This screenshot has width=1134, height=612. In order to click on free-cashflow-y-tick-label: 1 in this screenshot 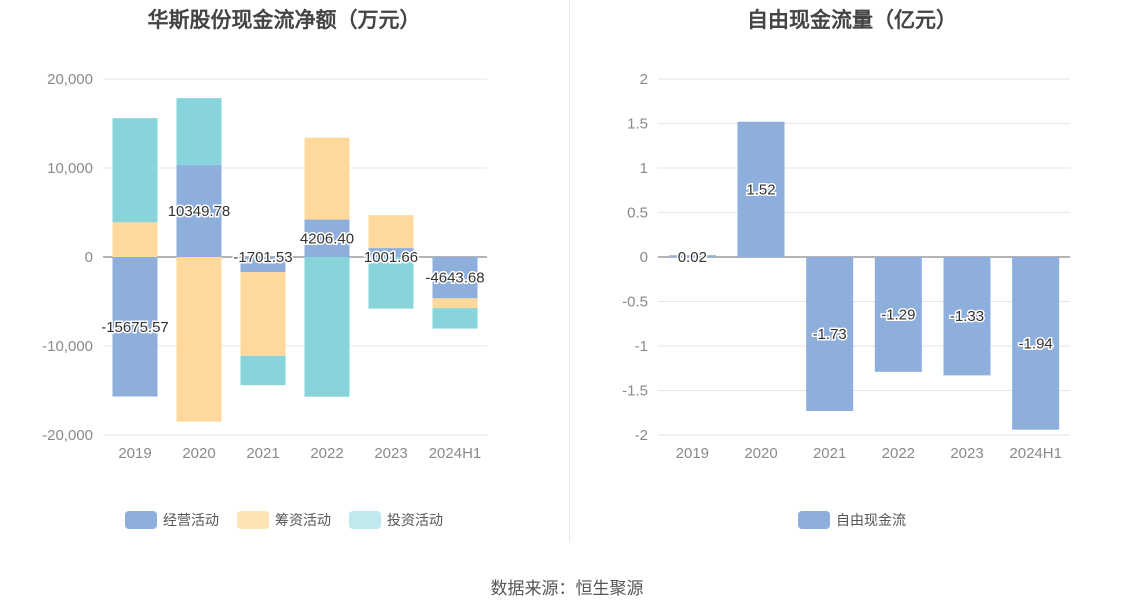, I will do `click(644, 168)`.